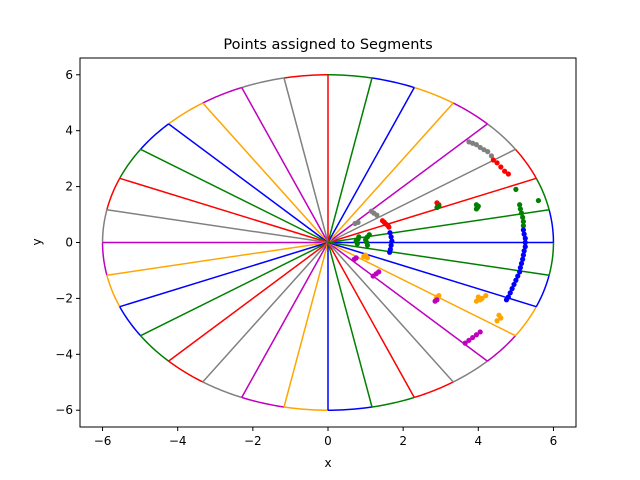  Describe the element at coordinates (554, 441) in the screenshot. I see `x-tick-label: 6` at that location.